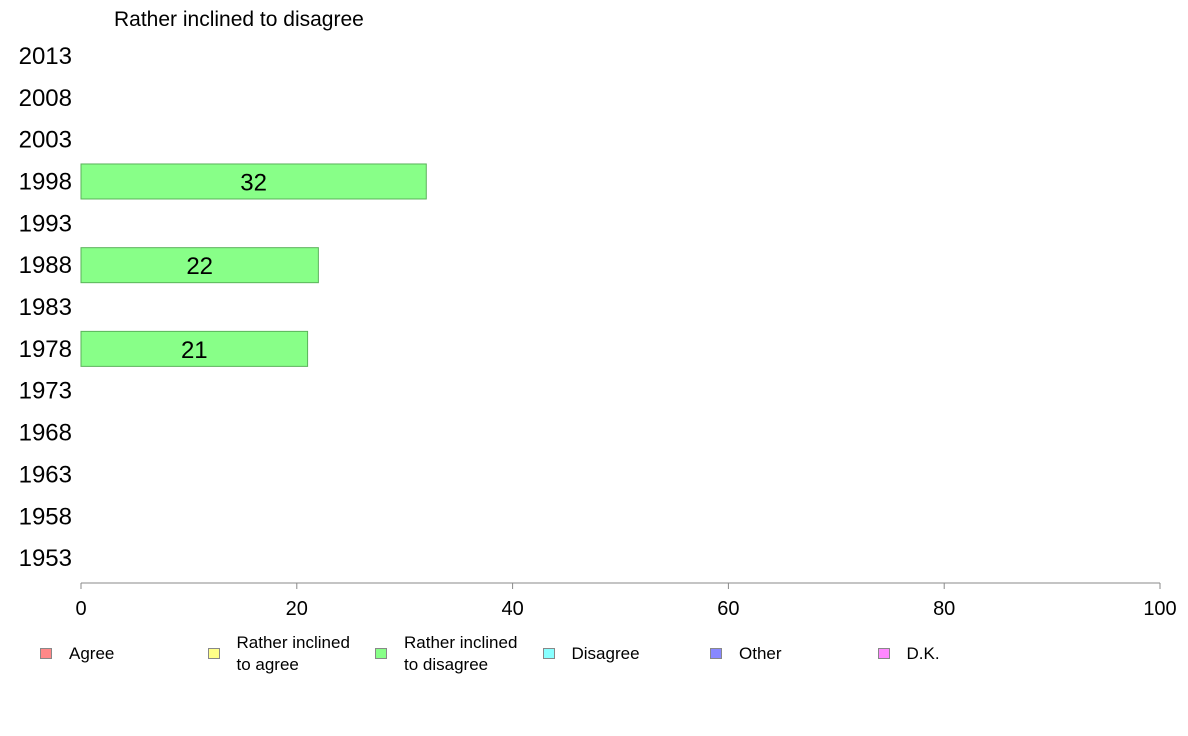 The image size is (1188, 736). What do you see at coordinates (45, 558) in the screenshot?
I see `y-tick-label: 1953` at bounding box center [45, 558].